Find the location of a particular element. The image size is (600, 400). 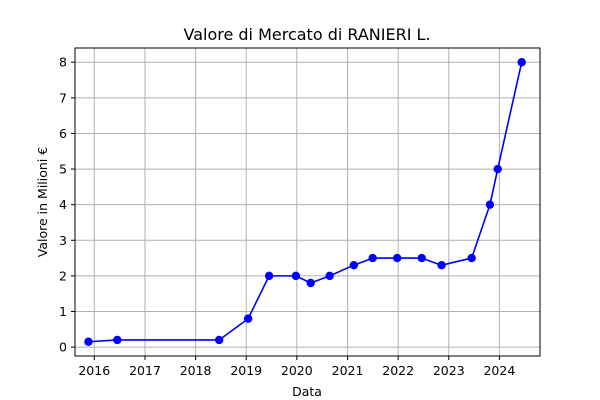

x-tick-label: 2018 is located at coordinates (196, 370).